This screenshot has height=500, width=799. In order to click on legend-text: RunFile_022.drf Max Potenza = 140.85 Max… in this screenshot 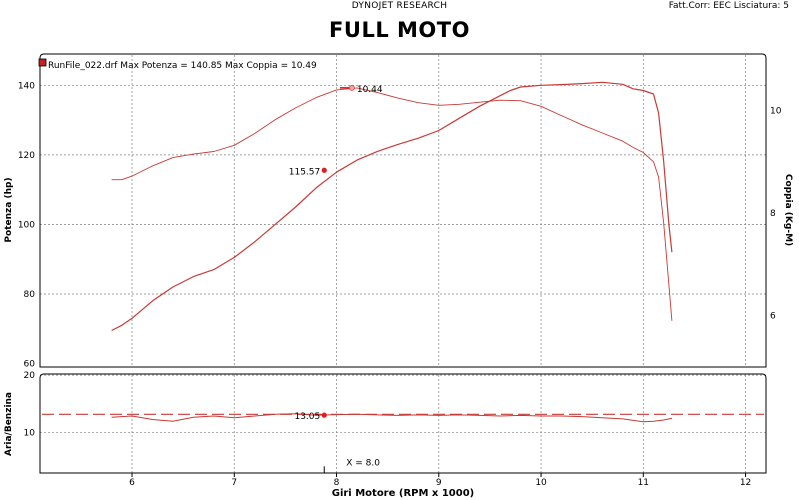, I will do `click(182, 66)`.